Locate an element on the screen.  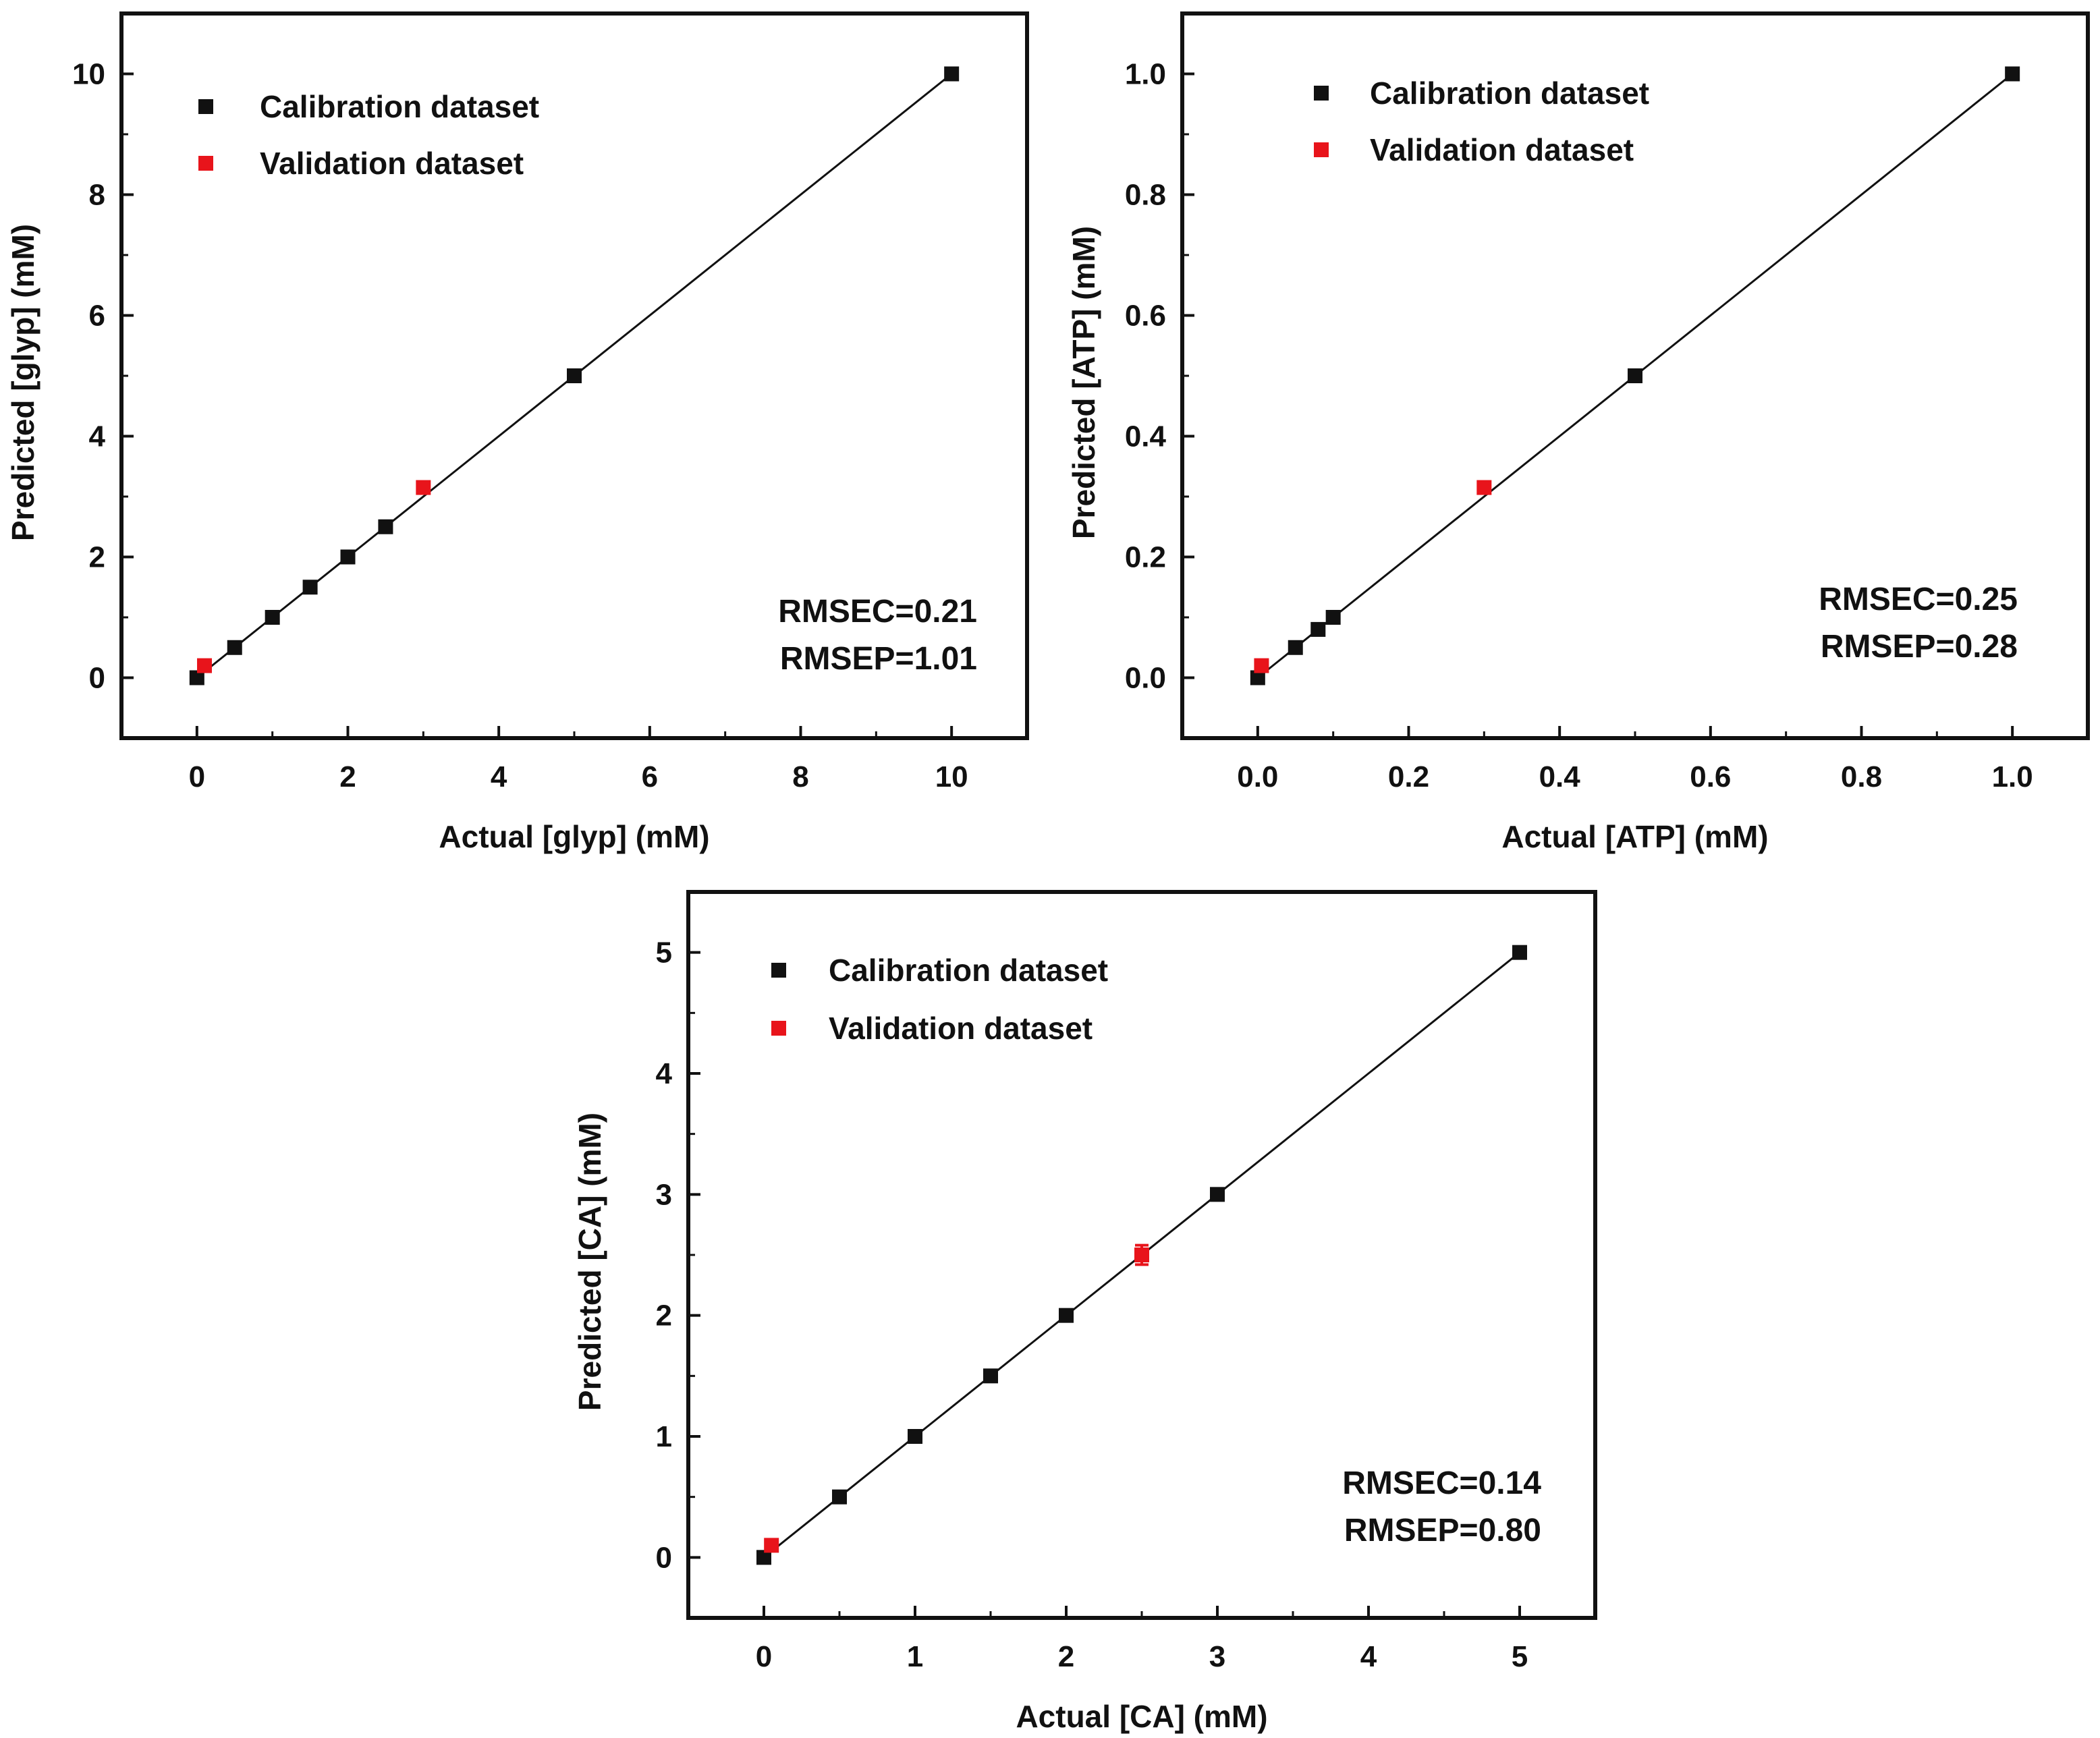
x-tick-label: 6 is located at coordinates (650, 776).